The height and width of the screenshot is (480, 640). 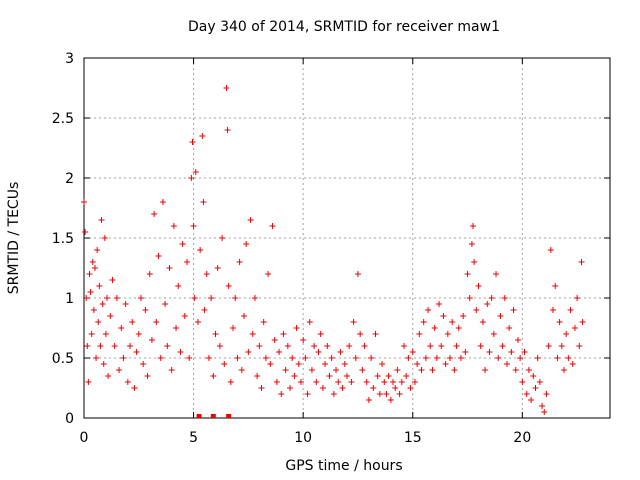 I want to click on y-tick-label: 0, so click(x=69, y=419).